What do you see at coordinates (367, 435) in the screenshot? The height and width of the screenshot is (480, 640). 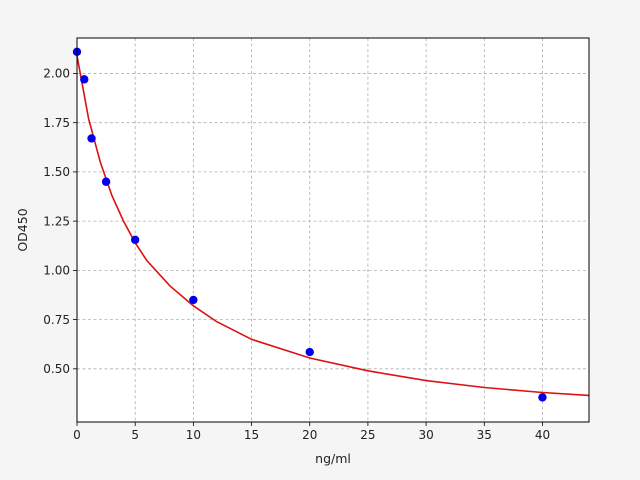 I see `x-tick-label: 25` at bounding box center [367, 435].